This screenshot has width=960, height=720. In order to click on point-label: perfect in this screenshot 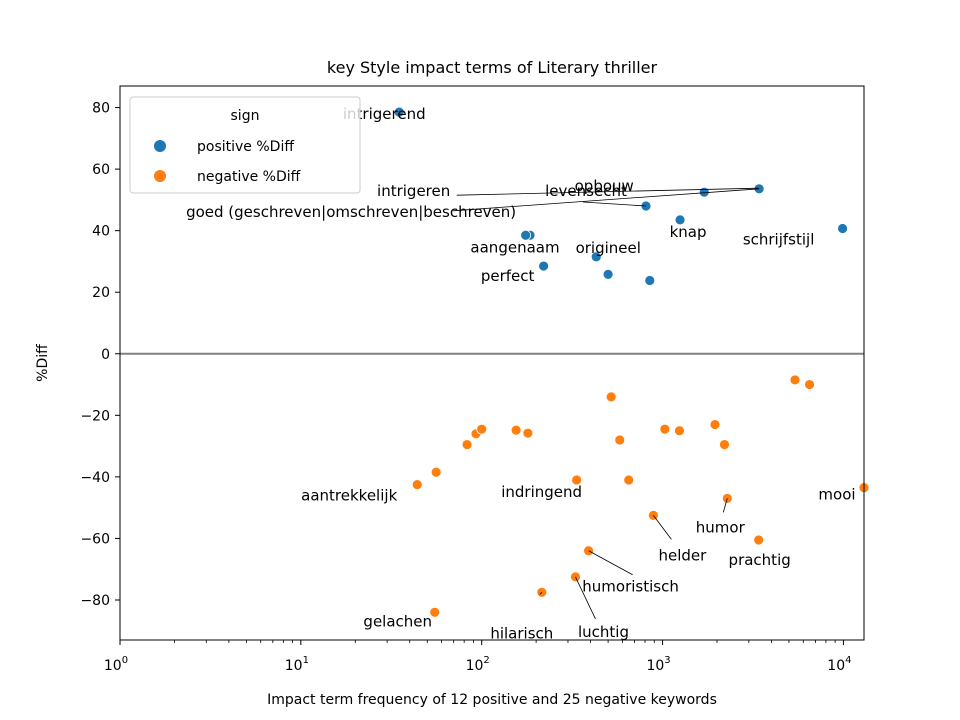, I will do `click(508, 276)`.